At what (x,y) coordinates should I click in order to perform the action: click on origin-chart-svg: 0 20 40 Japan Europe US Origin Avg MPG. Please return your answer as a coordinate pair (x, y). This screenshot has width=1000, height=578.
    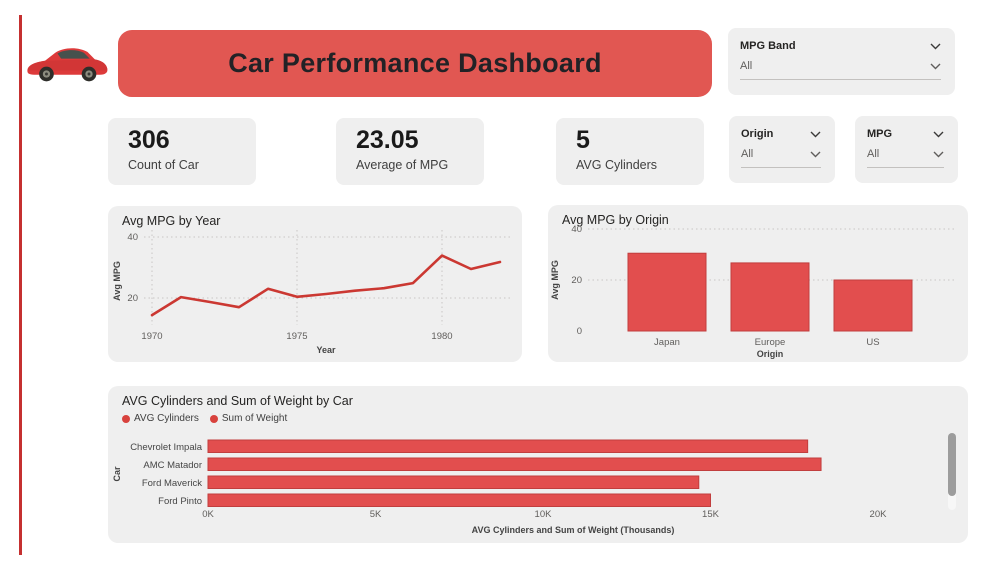
    Looking at the image, I should click on (752, 291).